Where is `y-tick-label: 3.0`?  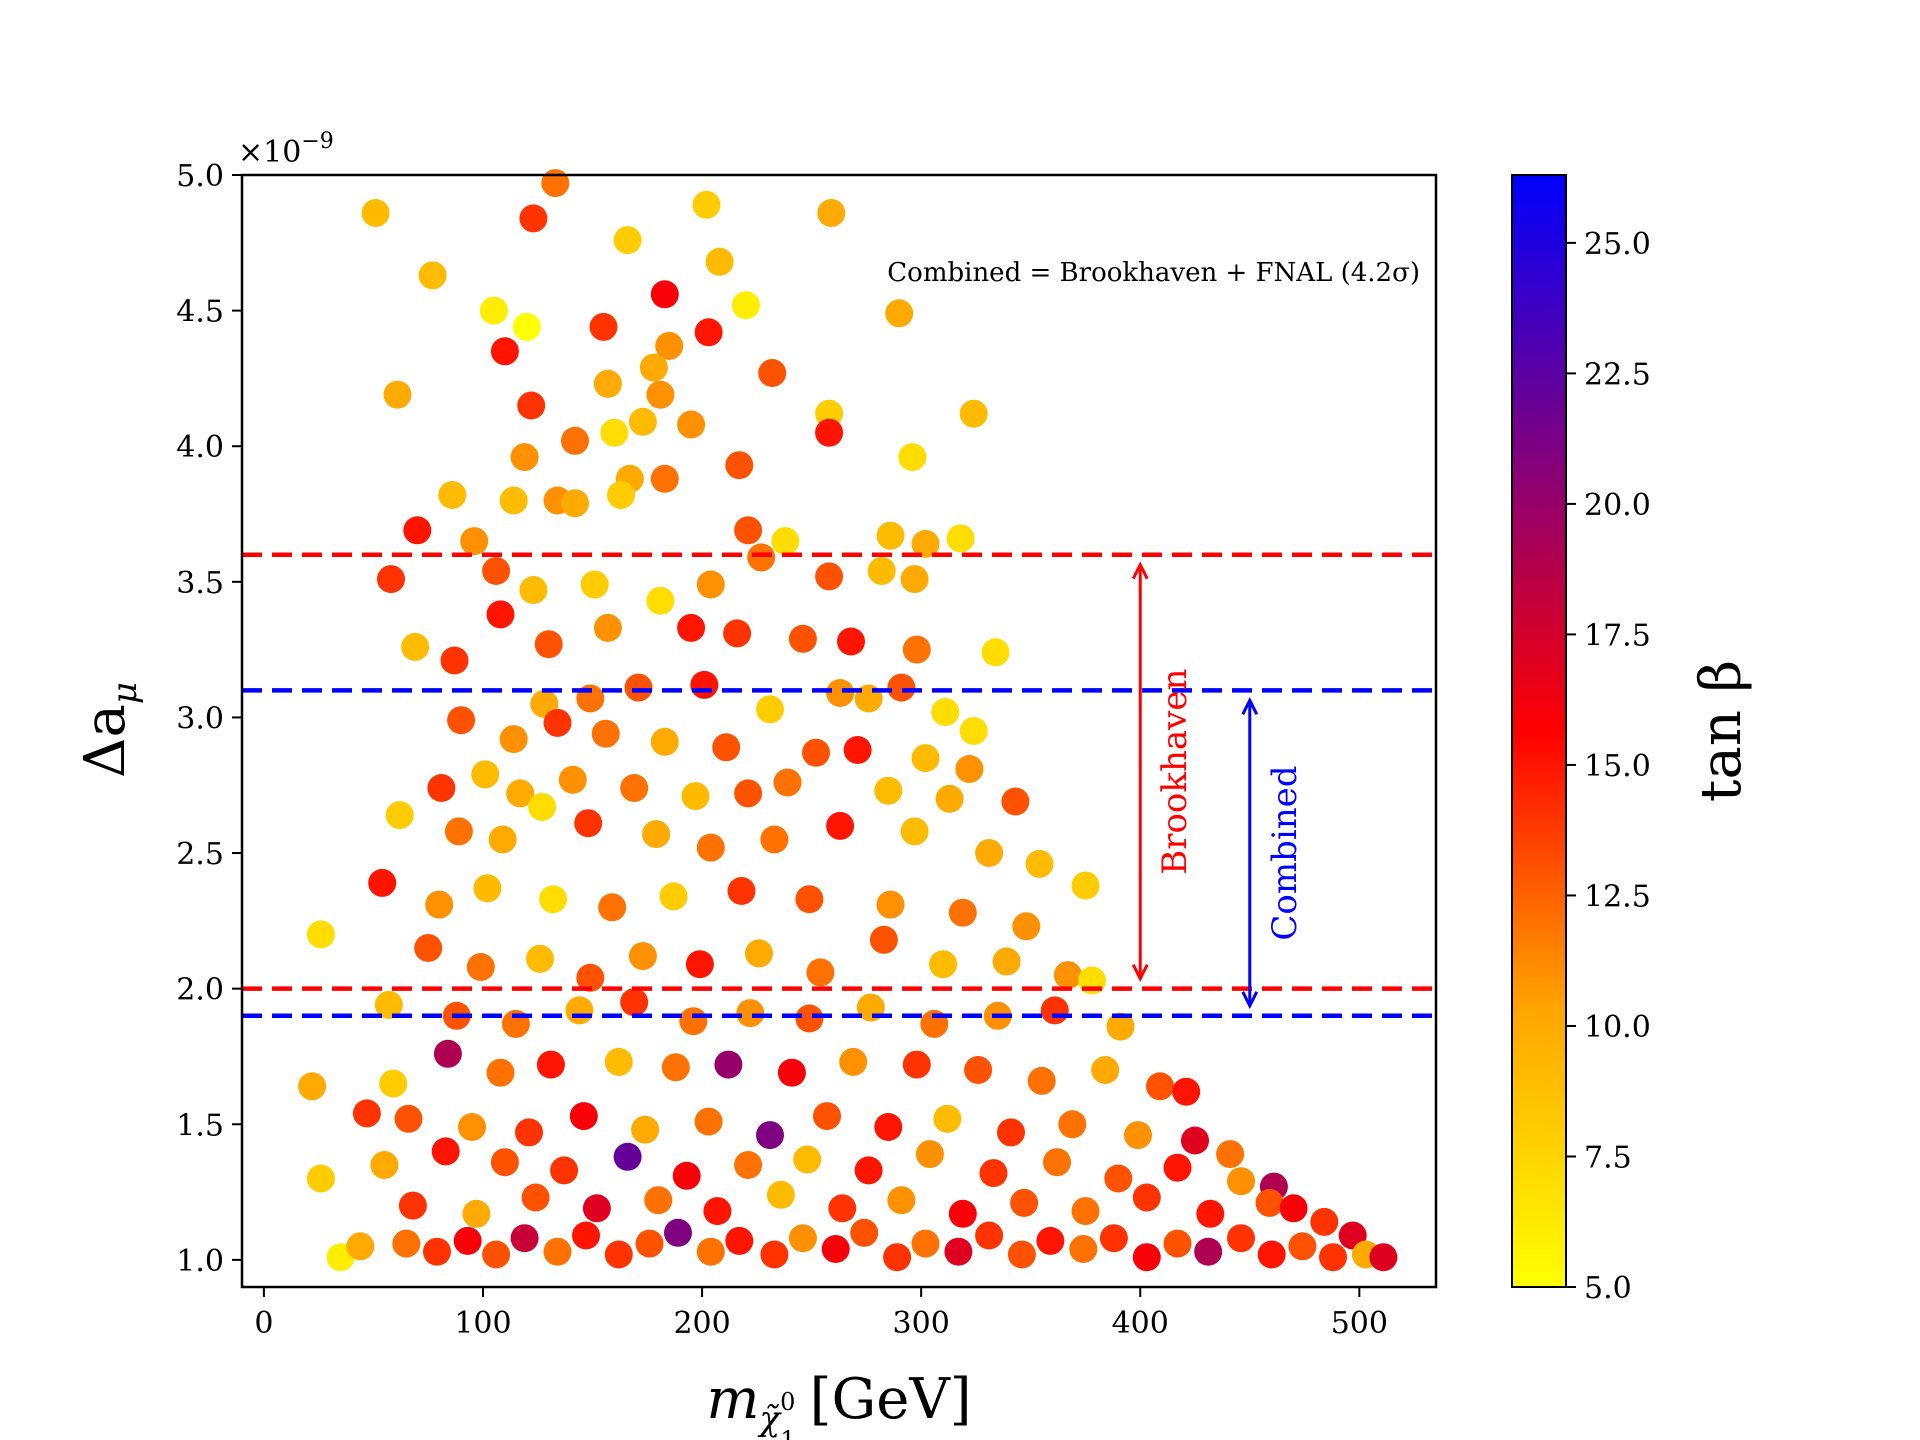
y-tick-label: 3.0 is located at coordinates (200, 718).